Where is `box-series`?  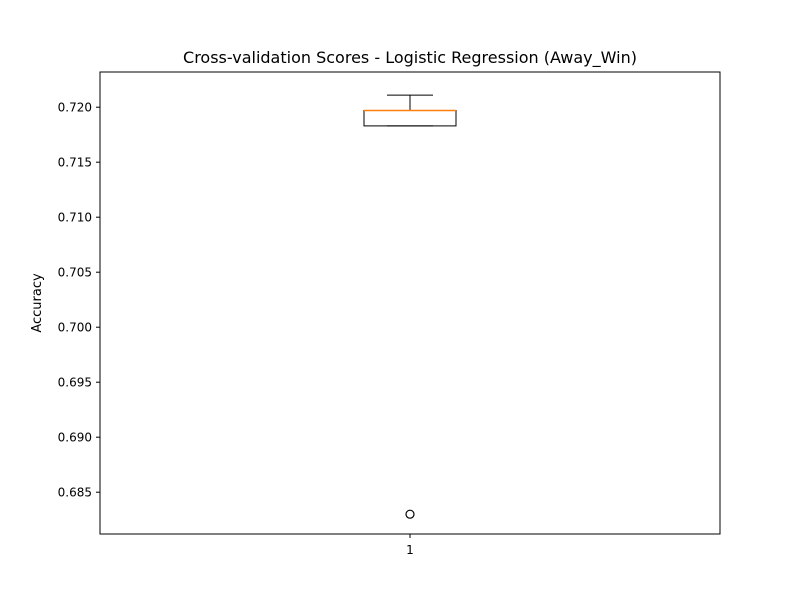
box-series is located at coordinates (410, 306).